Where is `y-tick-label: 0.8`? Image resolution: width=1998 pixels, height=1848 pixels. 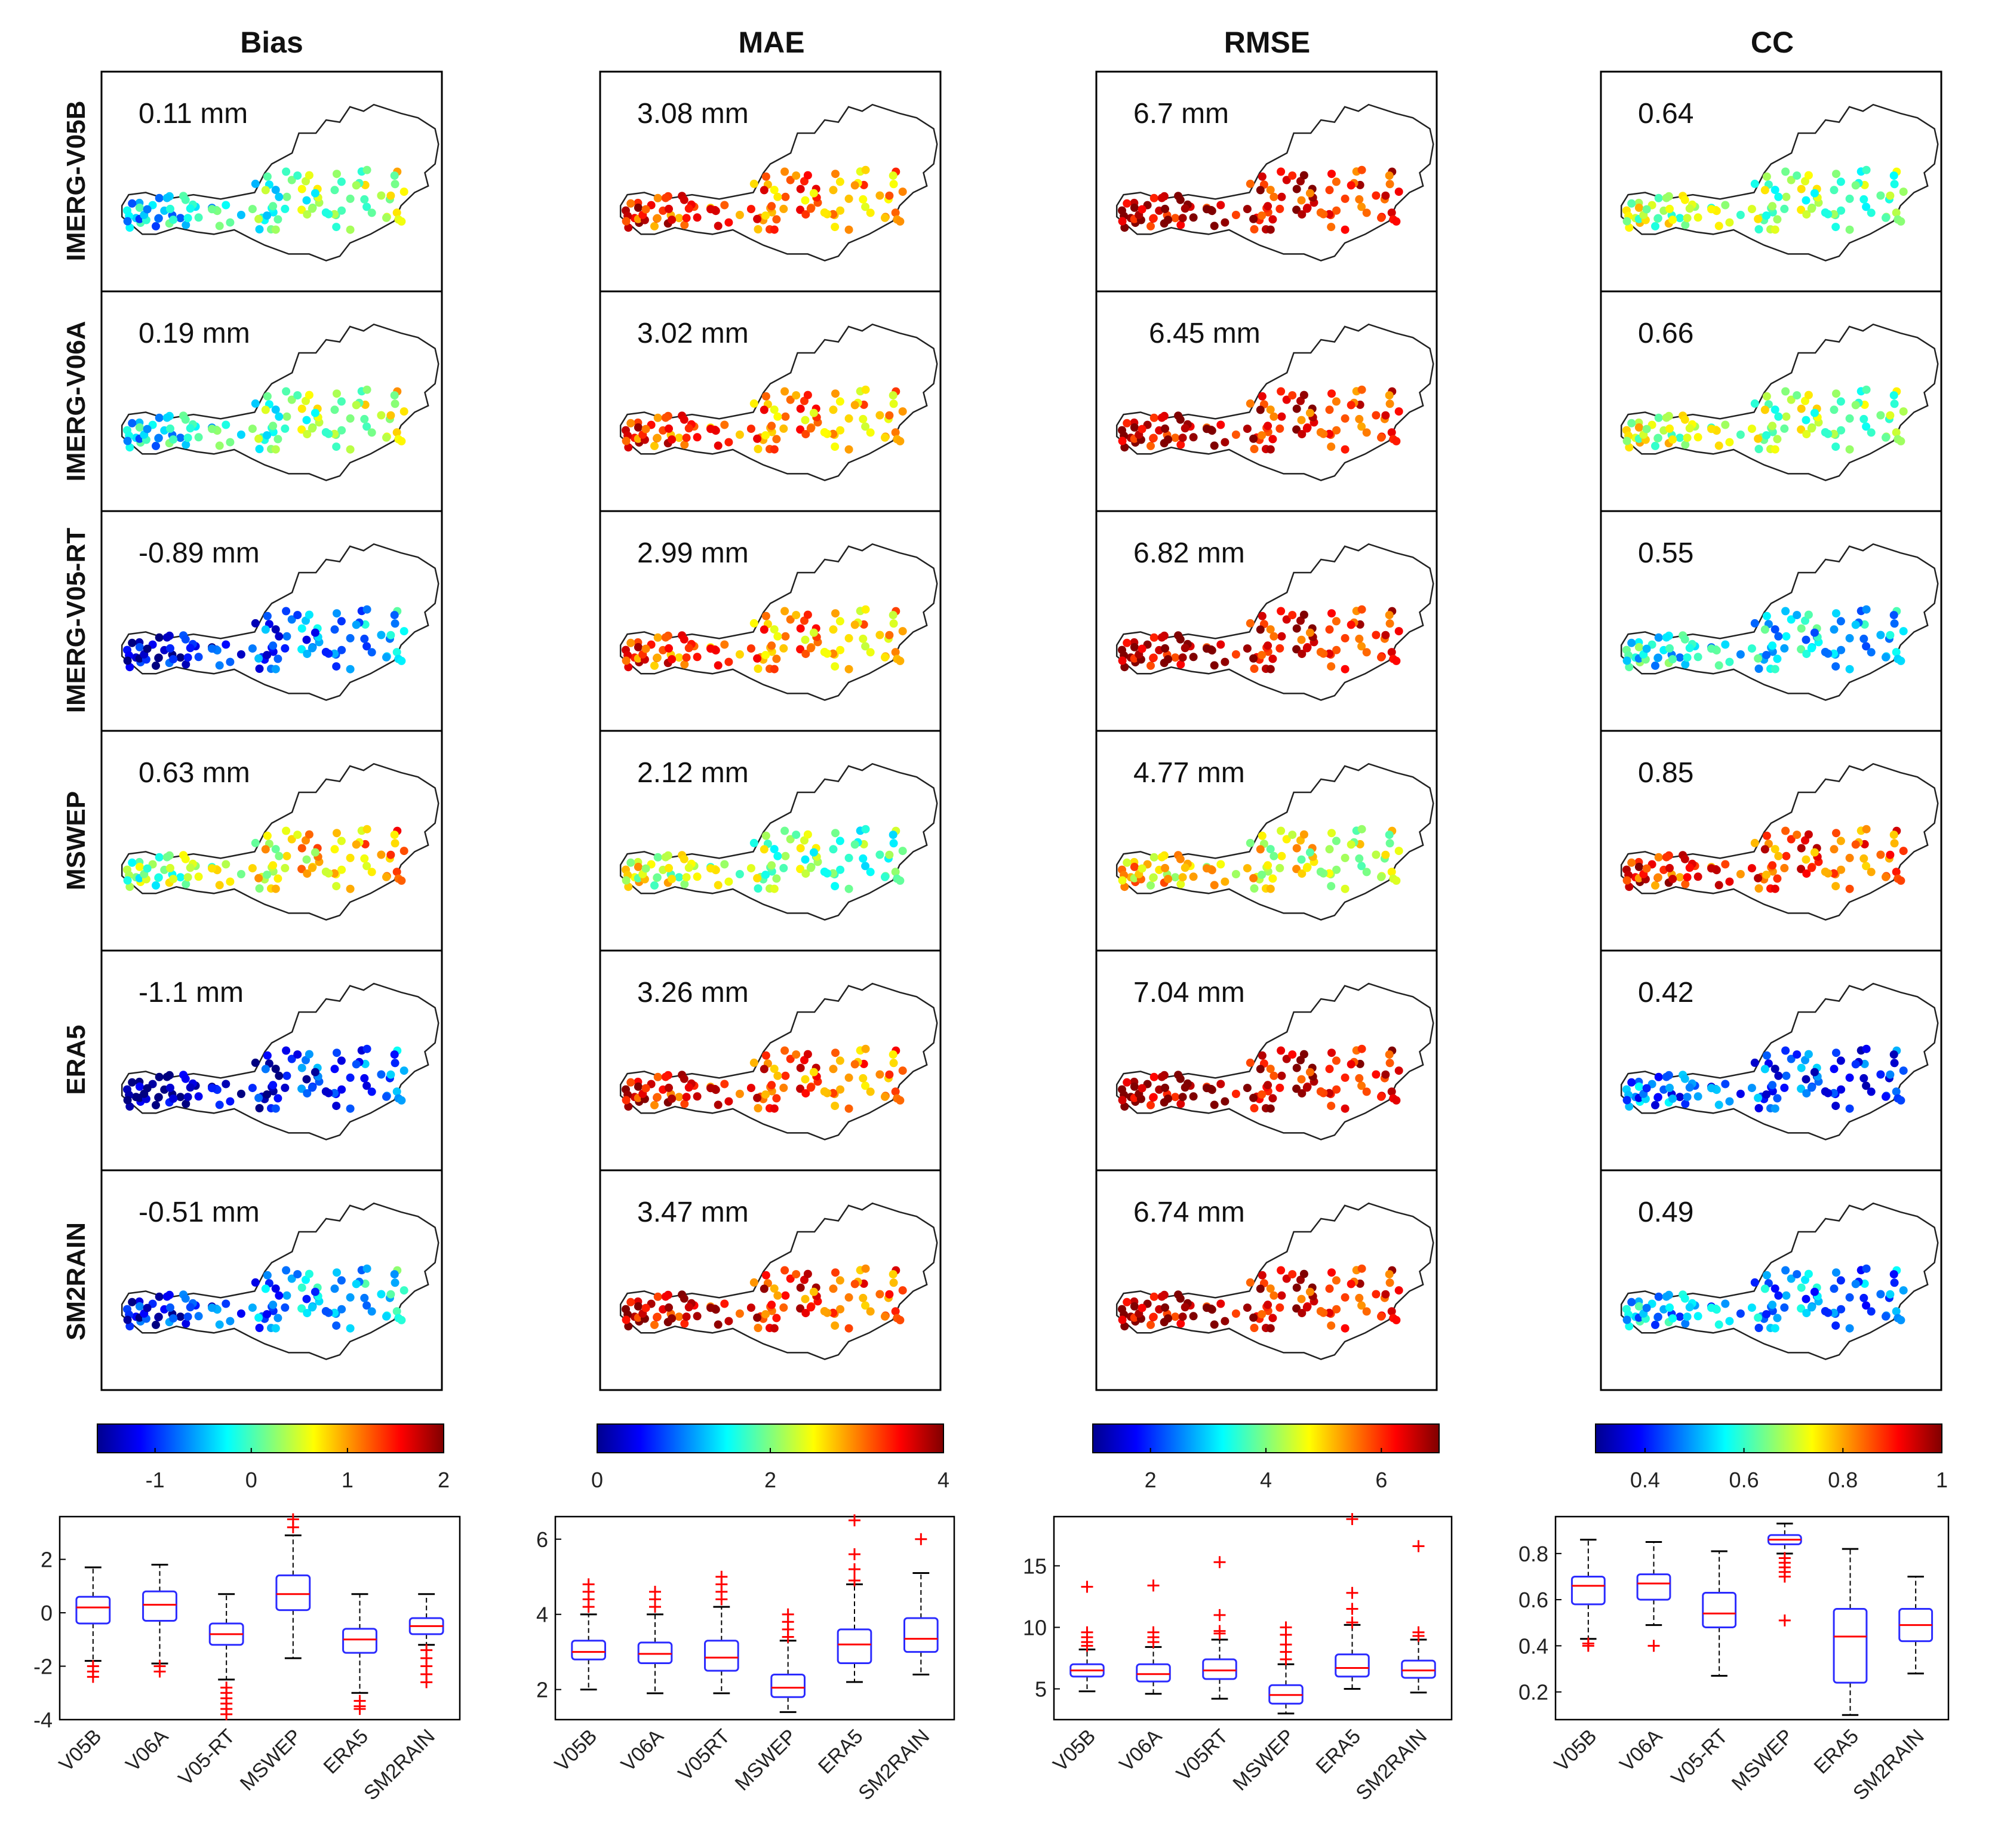 y-tick-label: 0.8 is located at coordinates (1533, 1554).